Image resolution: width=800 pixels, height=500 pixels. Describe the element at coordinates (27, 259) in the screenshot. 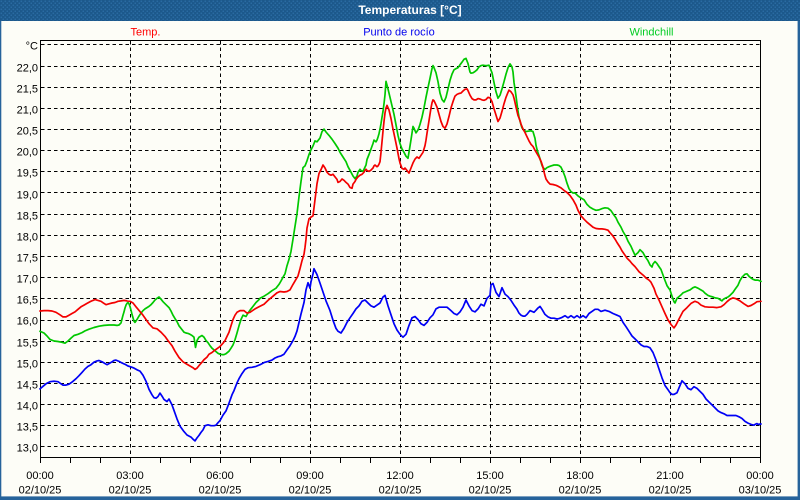

I see `svg-text: 17,5` at that location.